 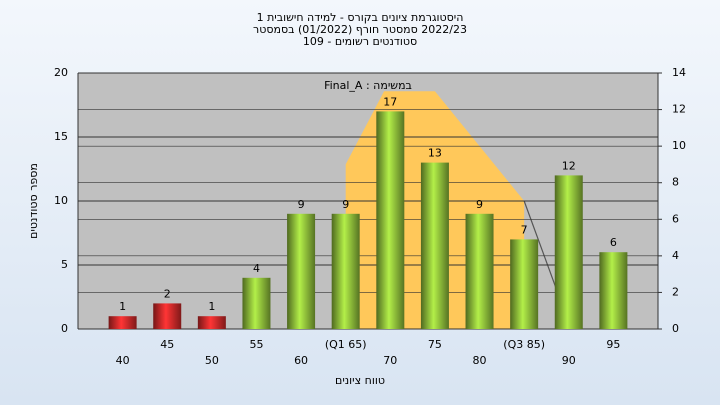 What do you see at coordinates (675, 328) in the screenshot?
I see `y2-tick-label: 0` at bounding box center [675, 328].